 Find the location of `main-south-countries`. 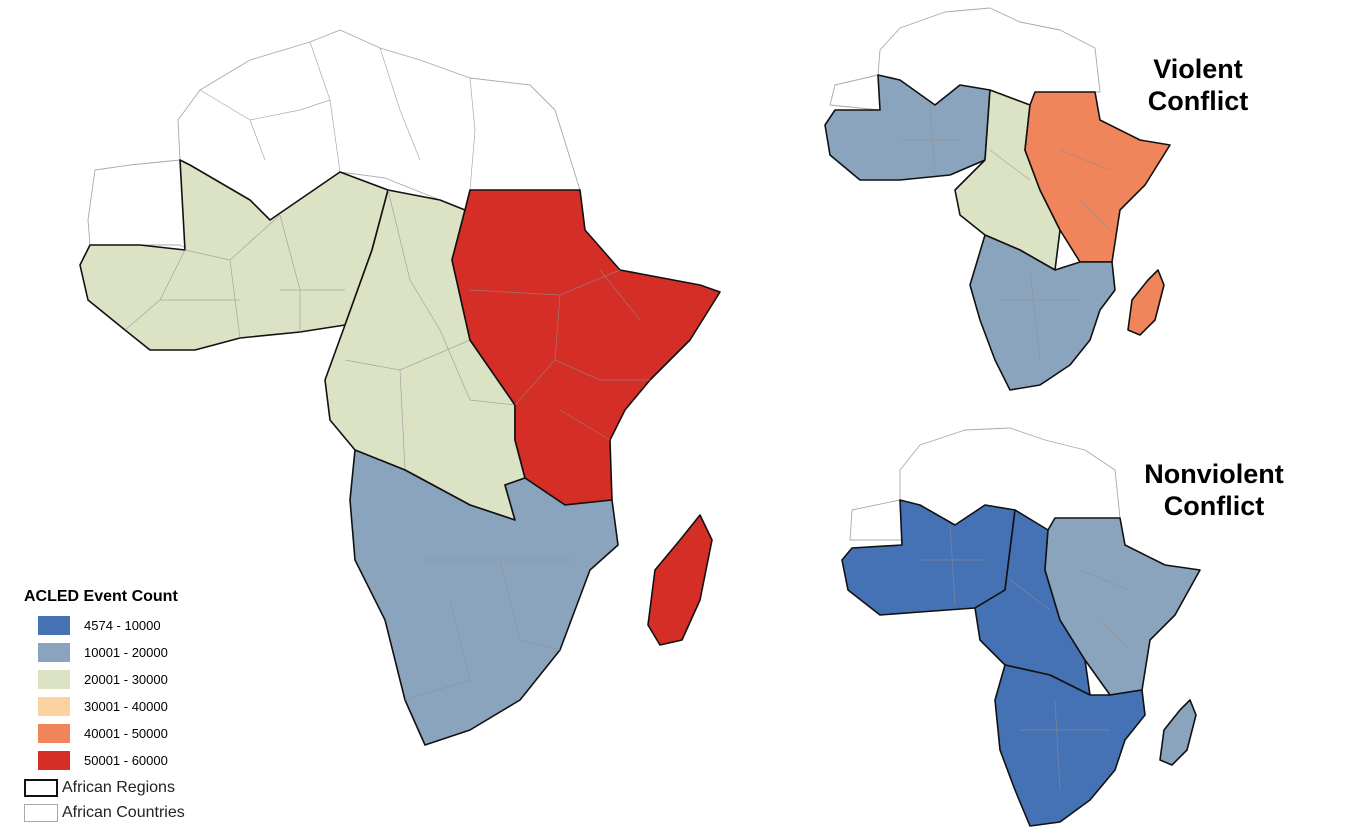

main-south-countries is located at coordinates (489, 630).